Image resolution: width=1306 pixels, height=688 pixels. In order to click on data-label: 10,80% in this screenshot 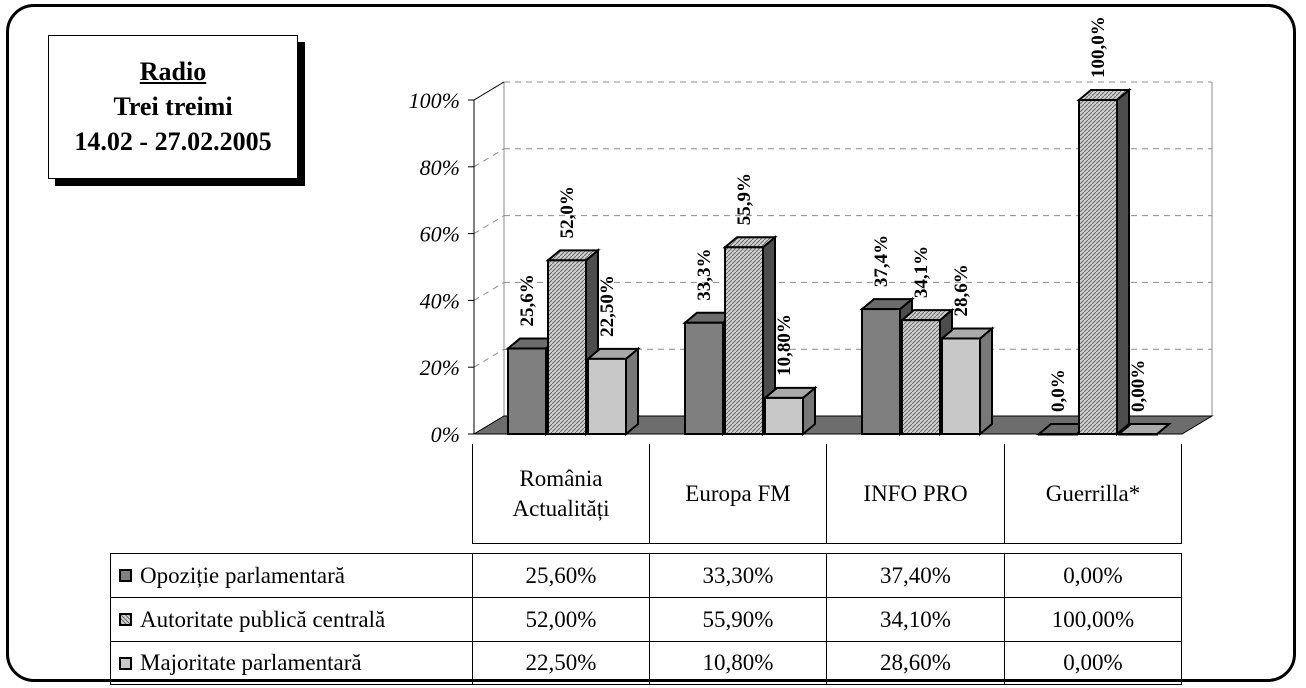, I will do `click(784, 345)`.